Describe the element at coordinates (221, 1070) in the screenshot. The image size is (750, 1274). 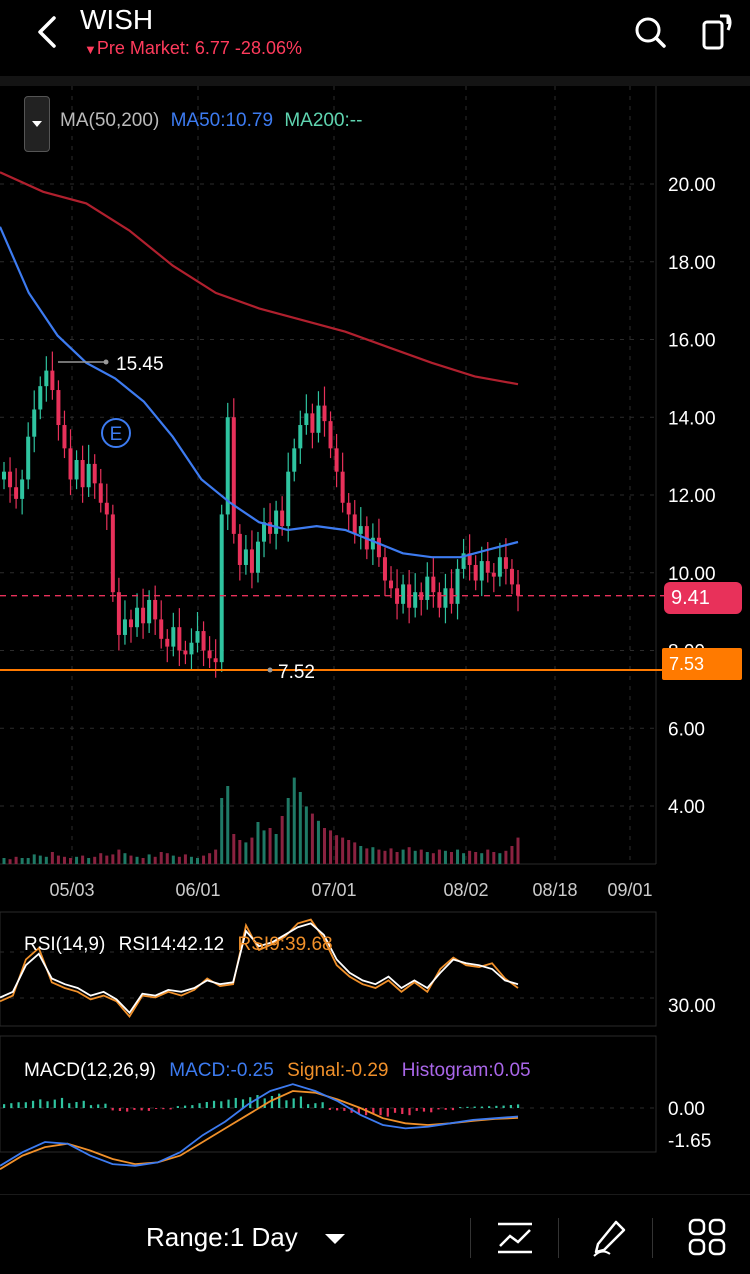
I see `macd-value: MACD:-0.25` at that location.